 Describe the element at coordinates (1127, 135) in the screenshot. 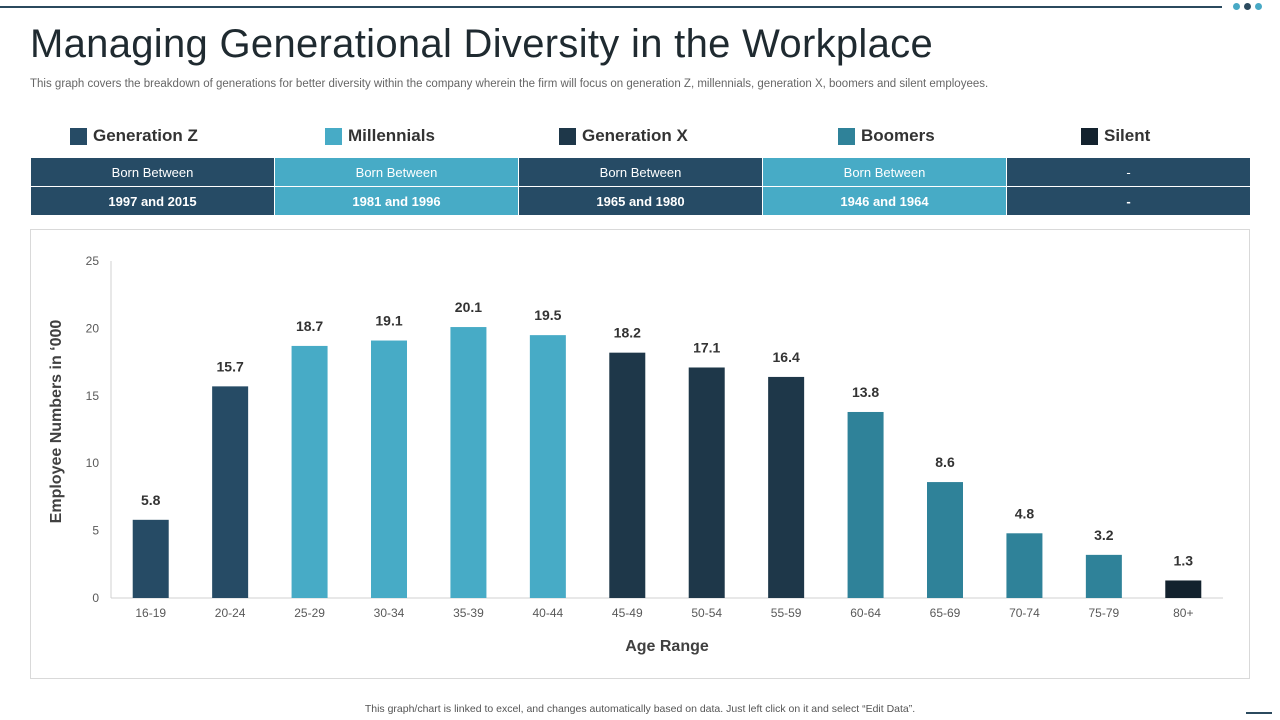

I see `legend-label: Silent` at that location.